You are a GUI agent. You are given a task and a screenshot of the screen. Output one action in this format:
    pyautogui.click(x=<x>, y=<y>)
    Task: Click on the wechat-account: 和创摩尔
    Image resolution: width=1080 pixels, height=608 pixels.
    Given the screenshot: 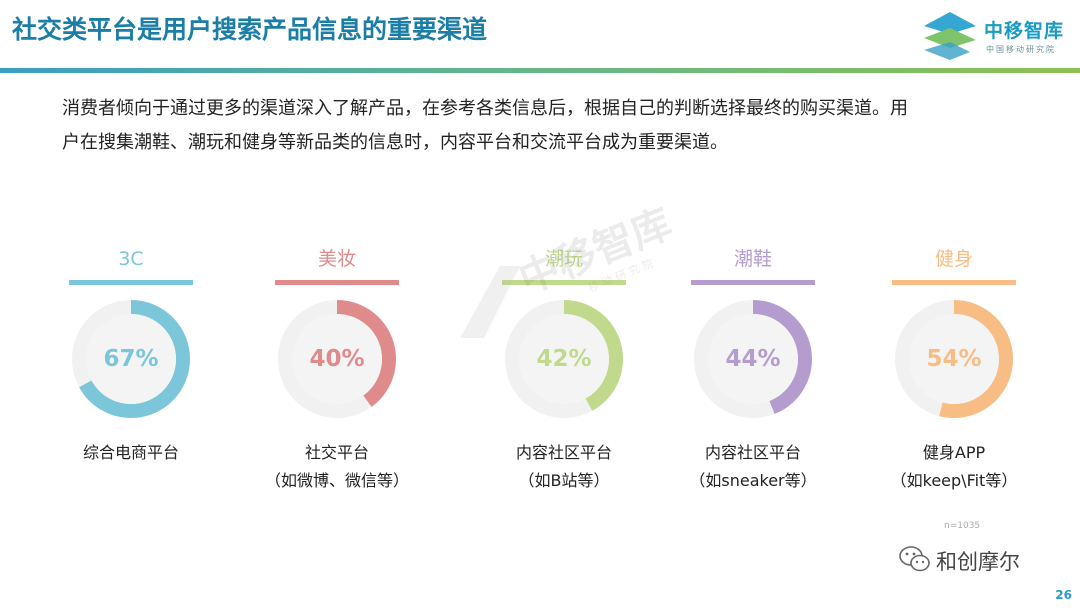 What is the action you would take?
    pyautogui.click(x=978, y=562)
    